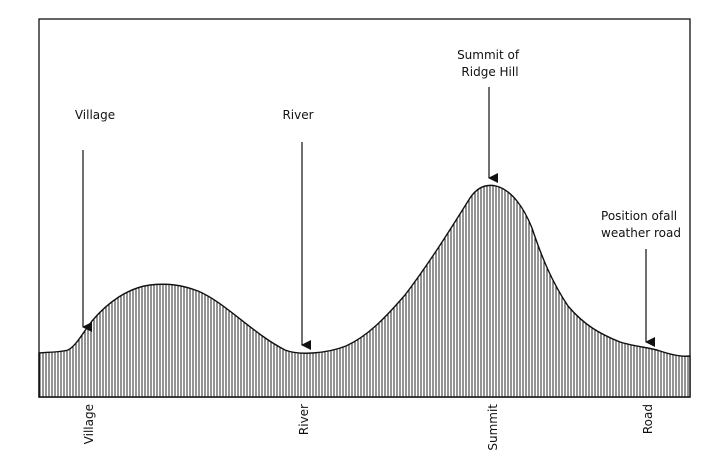 The height and width of the screenshot is (459, 703). What do you see at coordinates (89, 424) in the screenshot?
I see `axis-label-village: Village` at bounding box center [89, 424].